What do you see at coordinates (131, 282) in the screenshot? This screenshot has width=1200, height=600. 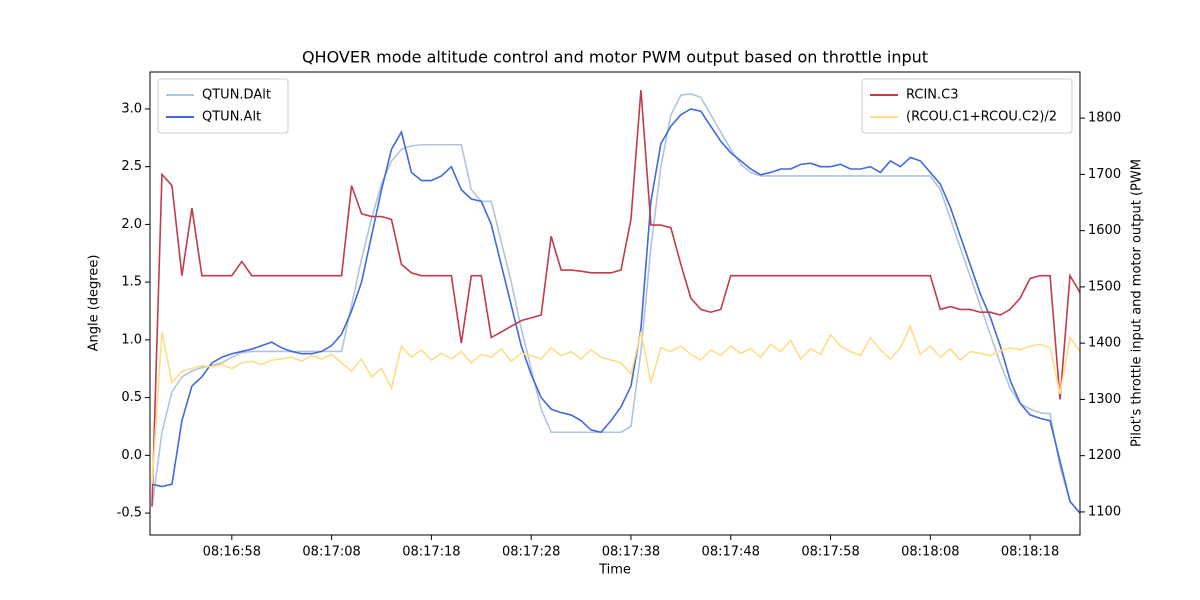 I see `y-tick-label: 1.5` at bounding box center [131, 282].